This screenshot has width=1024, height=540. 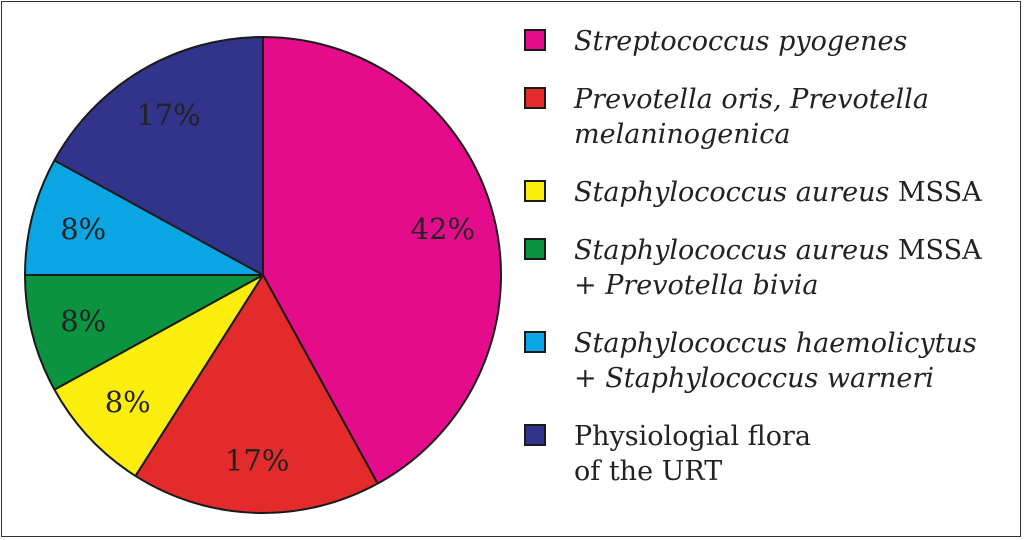 What do you see at coordinates (751, 99) in the screenshot?
I see `legend-label: Prevotella oris, Prevotella` at bounding box center [751, 99].